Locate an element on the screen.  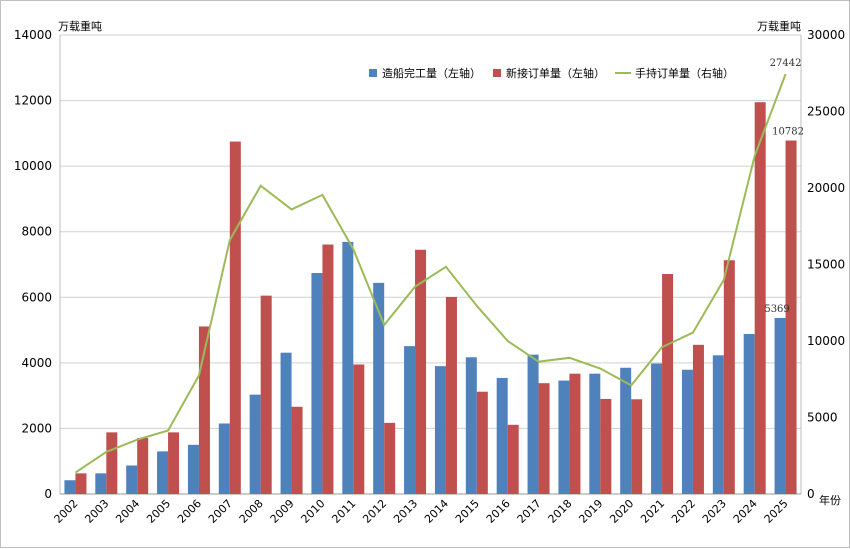
y-left-tick-label: 2000 is located at coordinates (36, 428).